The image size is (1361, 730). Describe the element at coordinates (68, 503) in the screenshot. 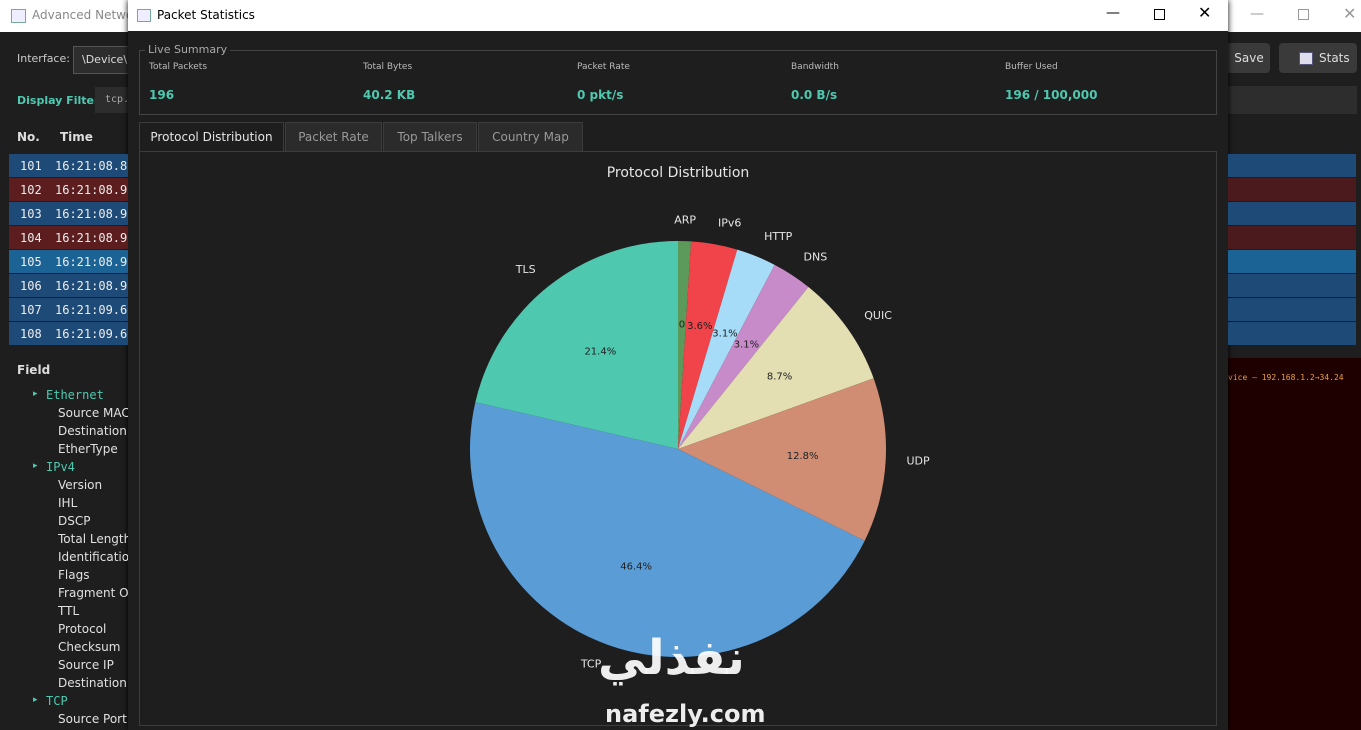

I see `tree-field: IHL` at that location.